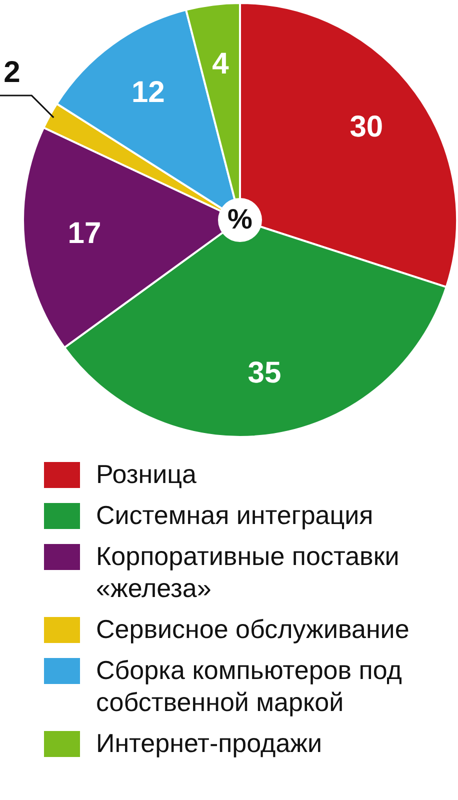 This screenshot has height=800, width=458. Describe the element at coordinates (249, 686) in the screenshot. I see `legend-label: Сборка компьютеров под собственной маркой` at that location.